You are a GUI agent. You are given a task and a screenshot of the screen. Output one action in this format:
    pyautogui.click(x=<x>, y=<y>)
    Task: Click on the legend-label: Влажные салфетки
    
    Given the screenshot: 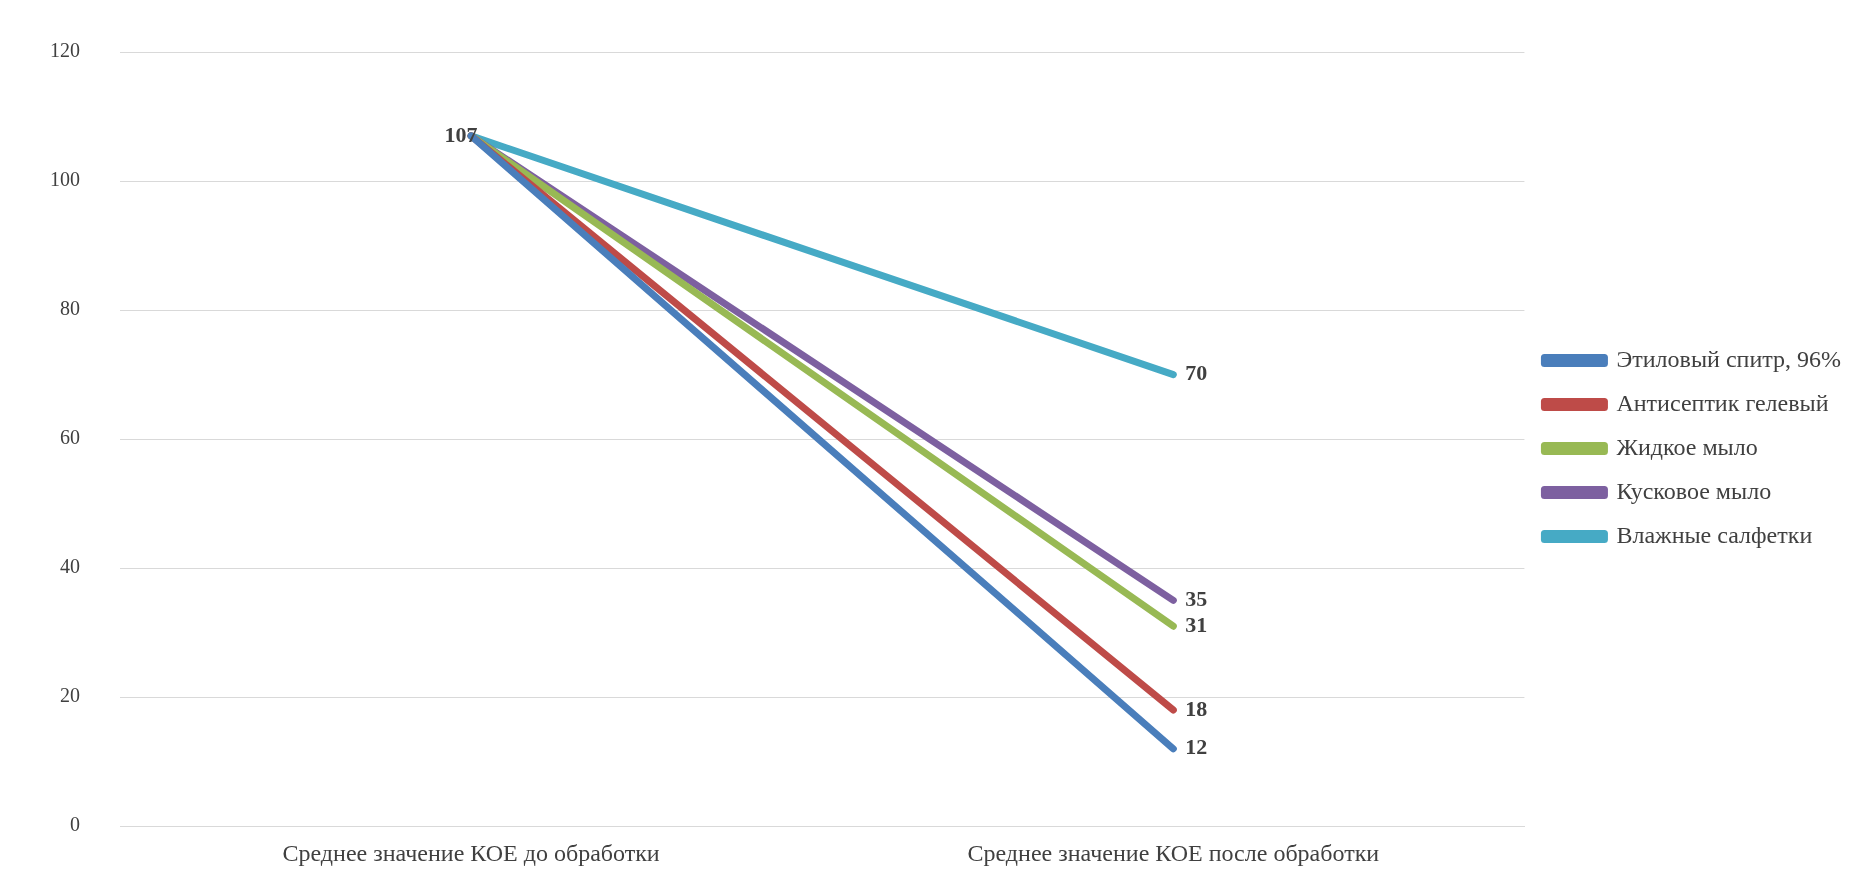 What is the action you would take?
    pyautogui.click(x=1714, y=534)
    